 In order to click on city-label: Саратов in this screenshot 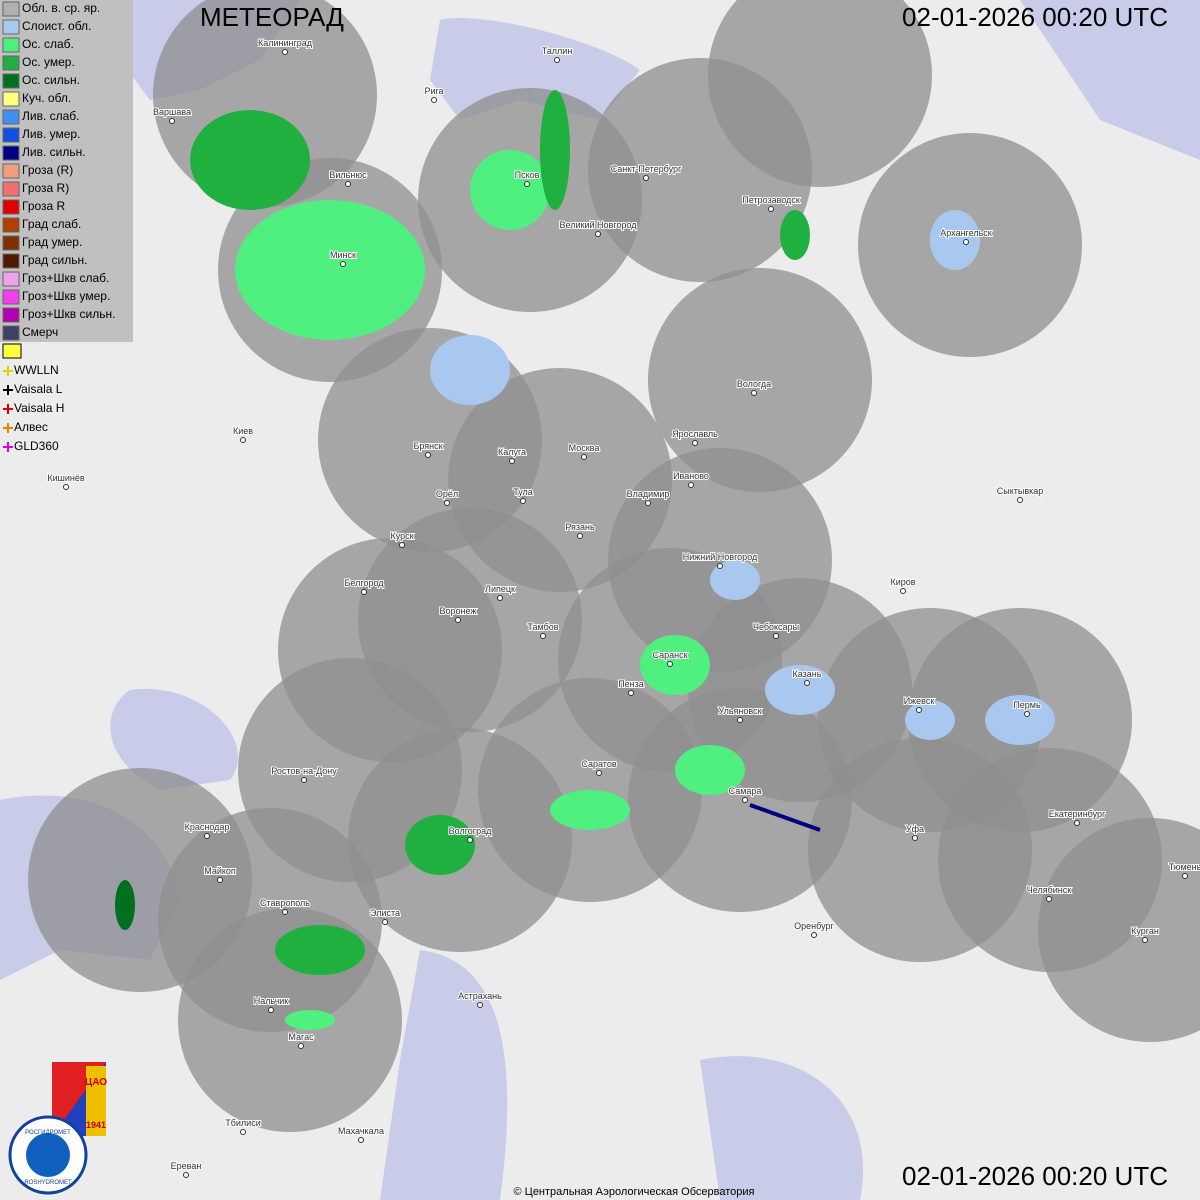, I will do `click(598, 764)`.